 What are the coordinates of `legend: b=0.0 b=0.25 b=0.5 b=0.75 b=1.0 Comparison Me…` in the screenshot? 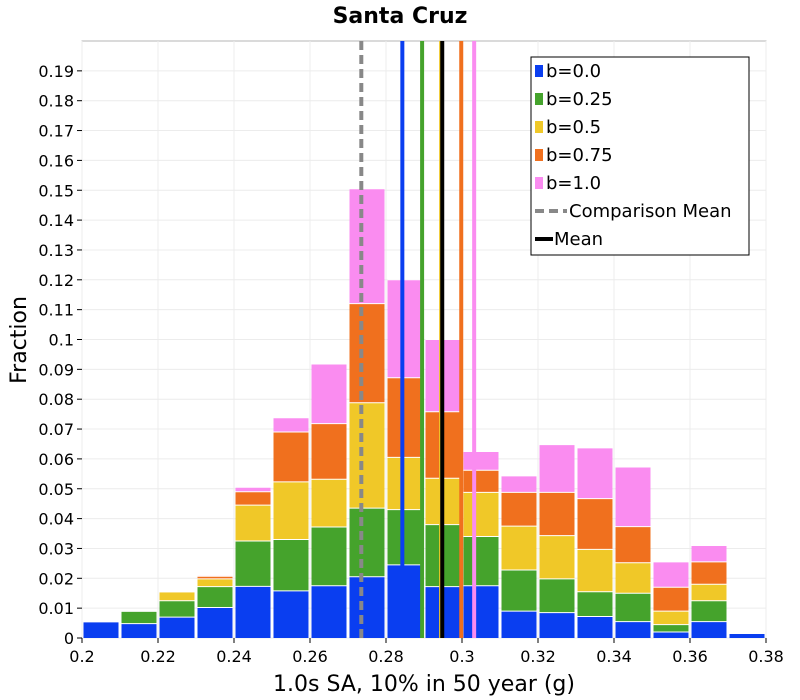 It's located at (640, 156).